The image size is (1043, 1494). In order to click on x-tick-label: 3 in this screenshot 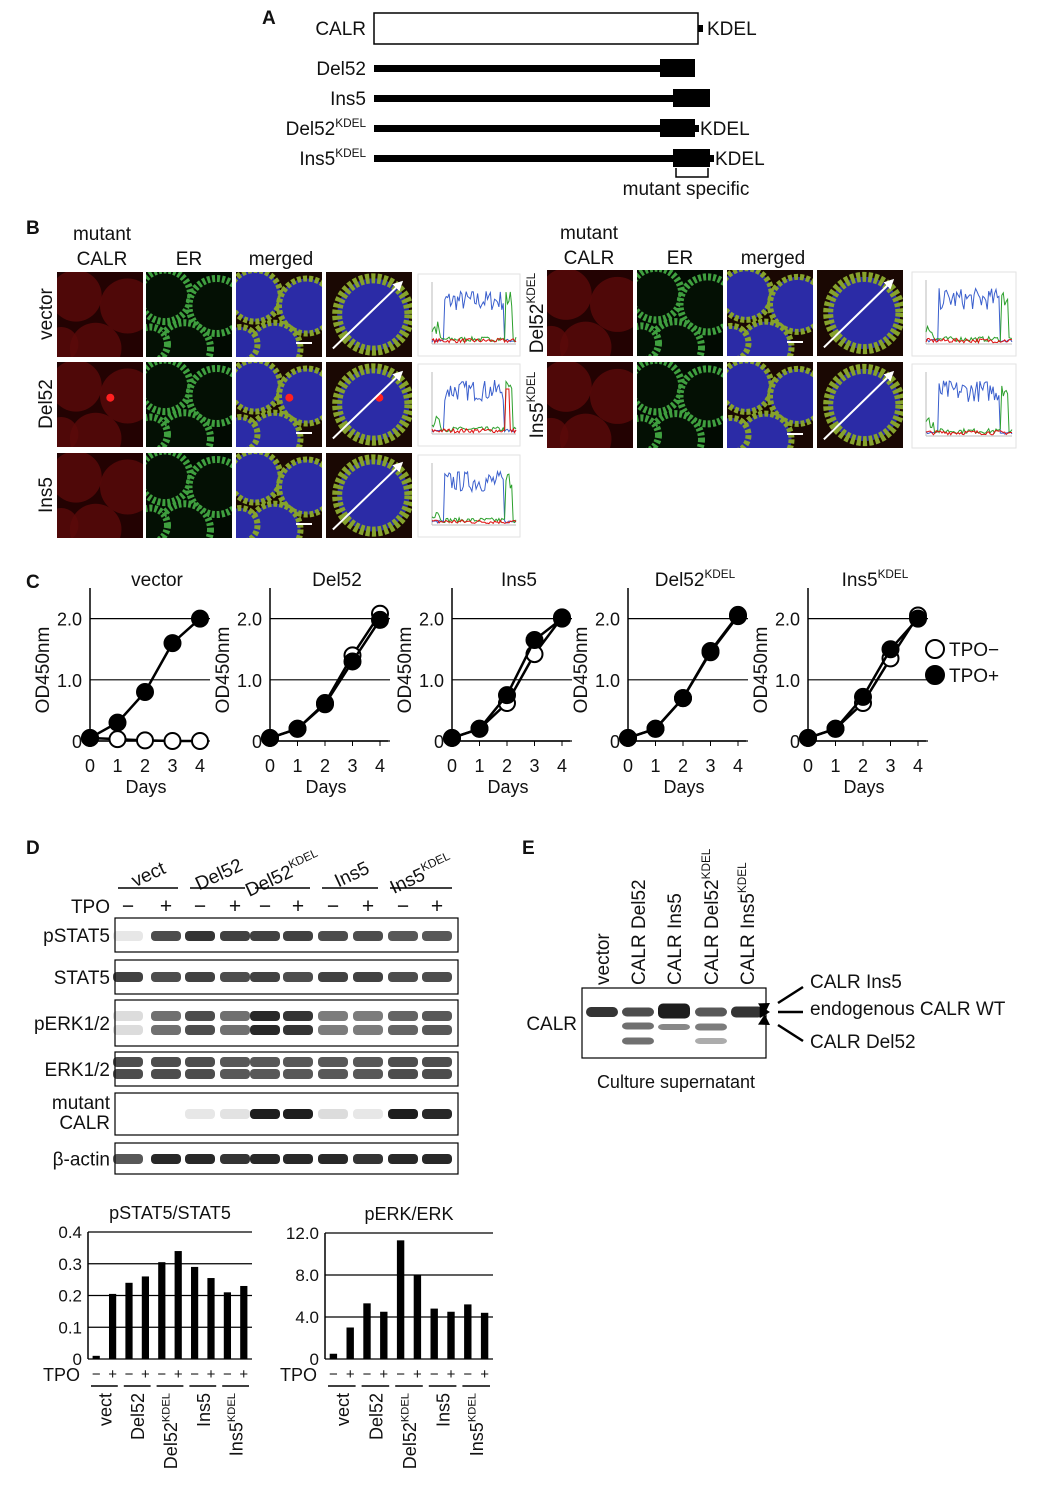, I will do `click(890, 766)`.